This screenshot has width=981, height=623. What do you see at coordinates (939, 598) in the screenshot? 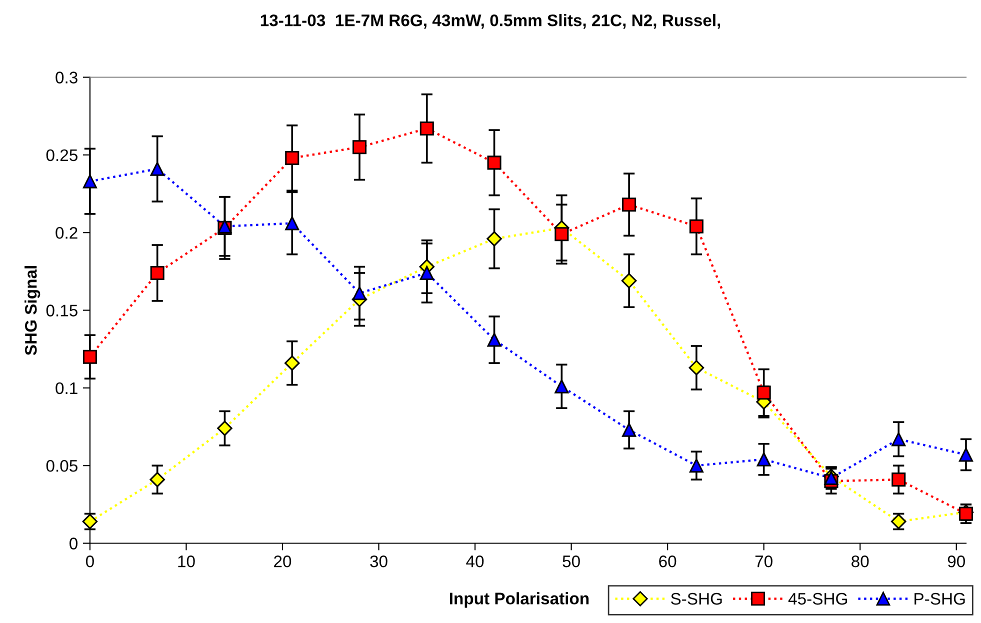
I see `legend-label: P-SHG` at bounding box center [939, 598].